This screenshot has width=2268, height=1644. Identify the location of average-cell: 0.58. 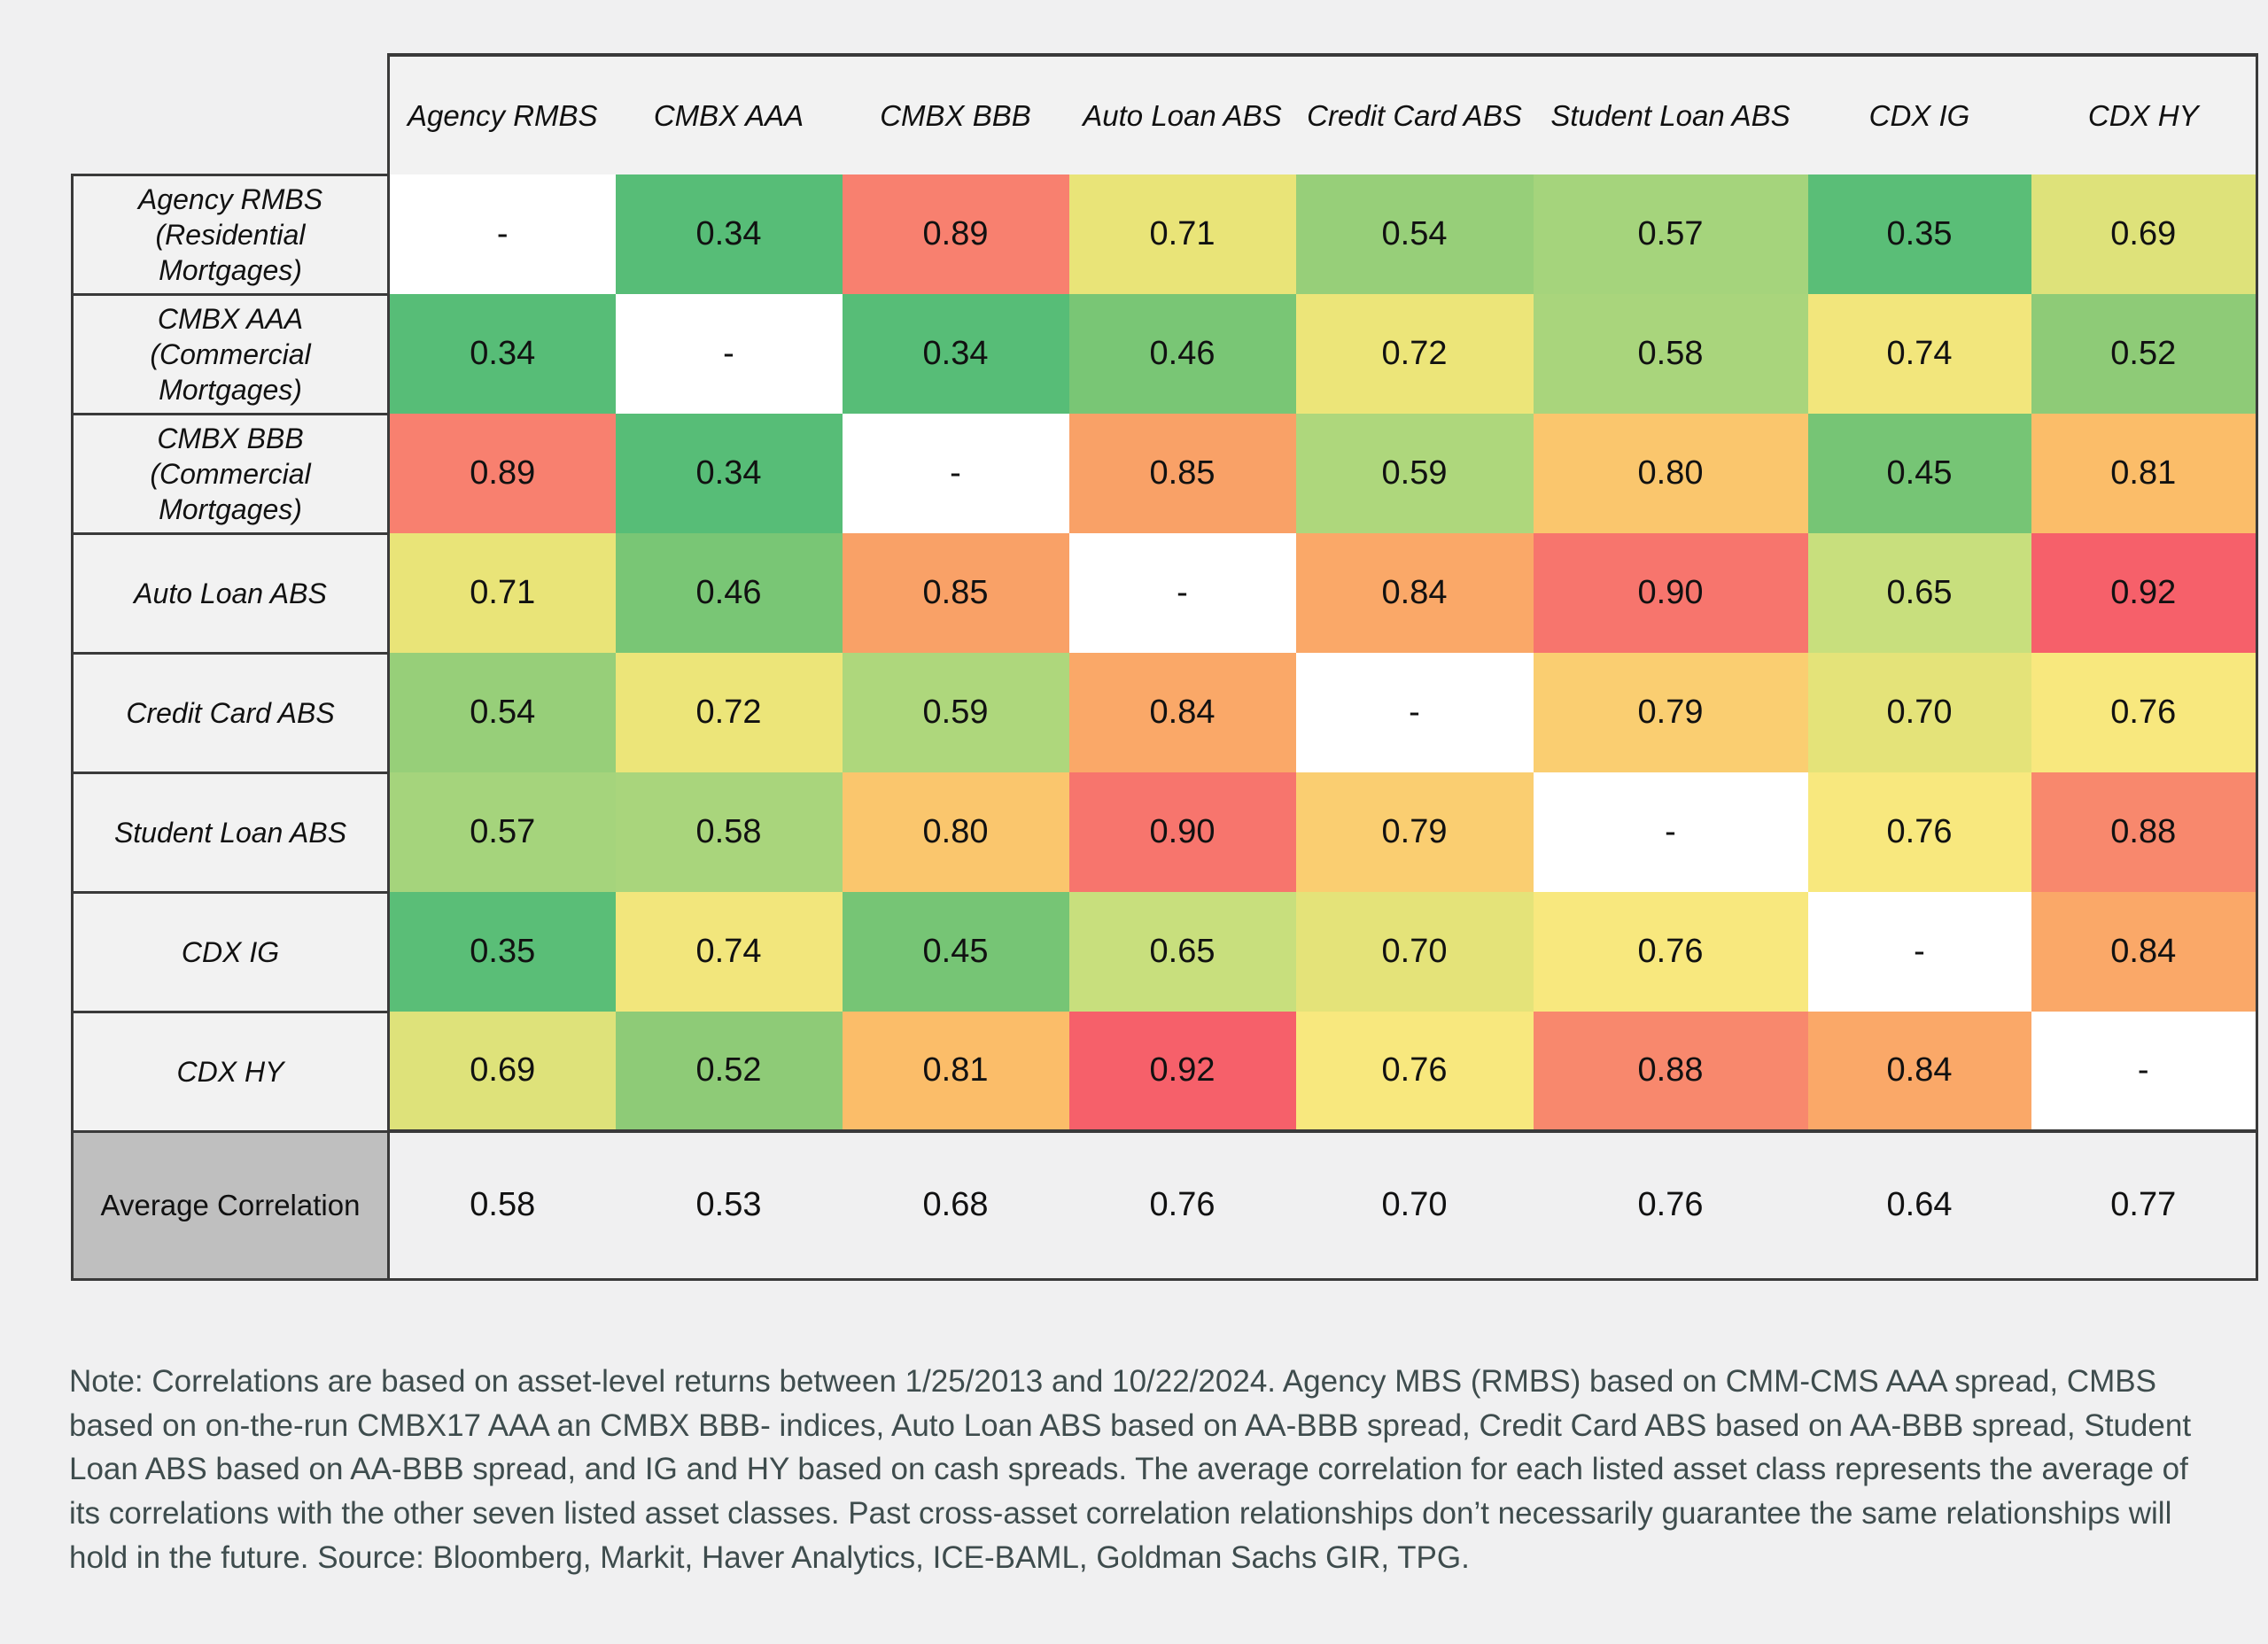
(502, 1205).